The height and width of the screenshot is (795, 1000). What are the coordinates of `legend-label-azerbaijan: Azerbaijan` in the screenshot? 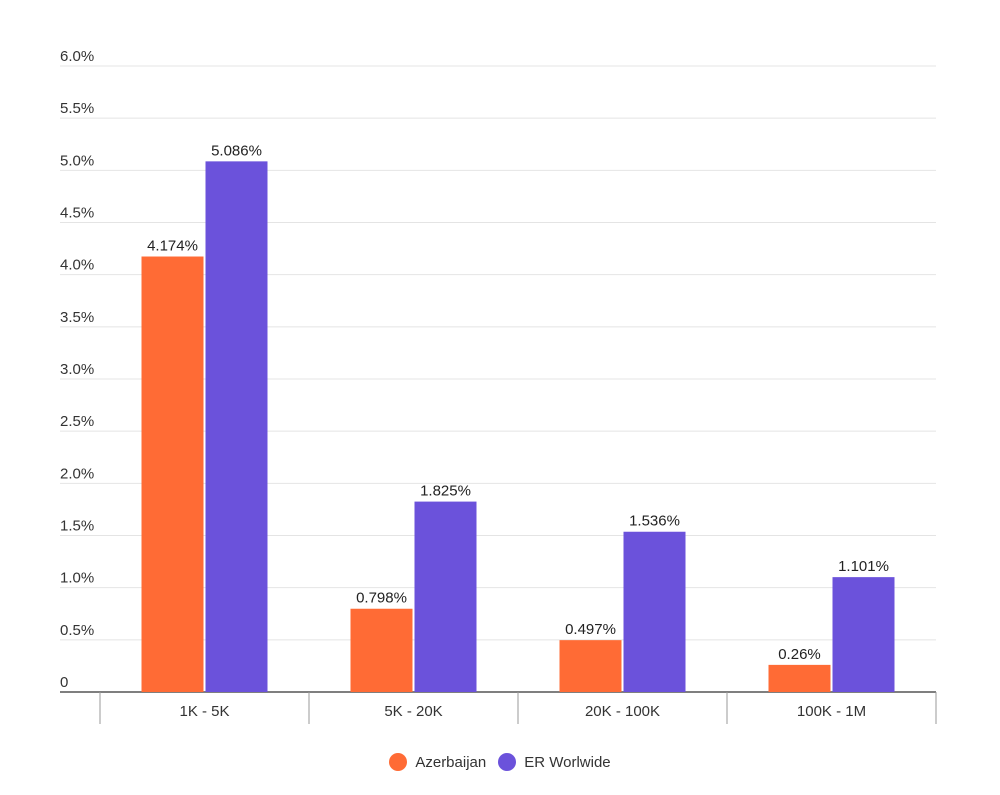 It's located at (451, 762).